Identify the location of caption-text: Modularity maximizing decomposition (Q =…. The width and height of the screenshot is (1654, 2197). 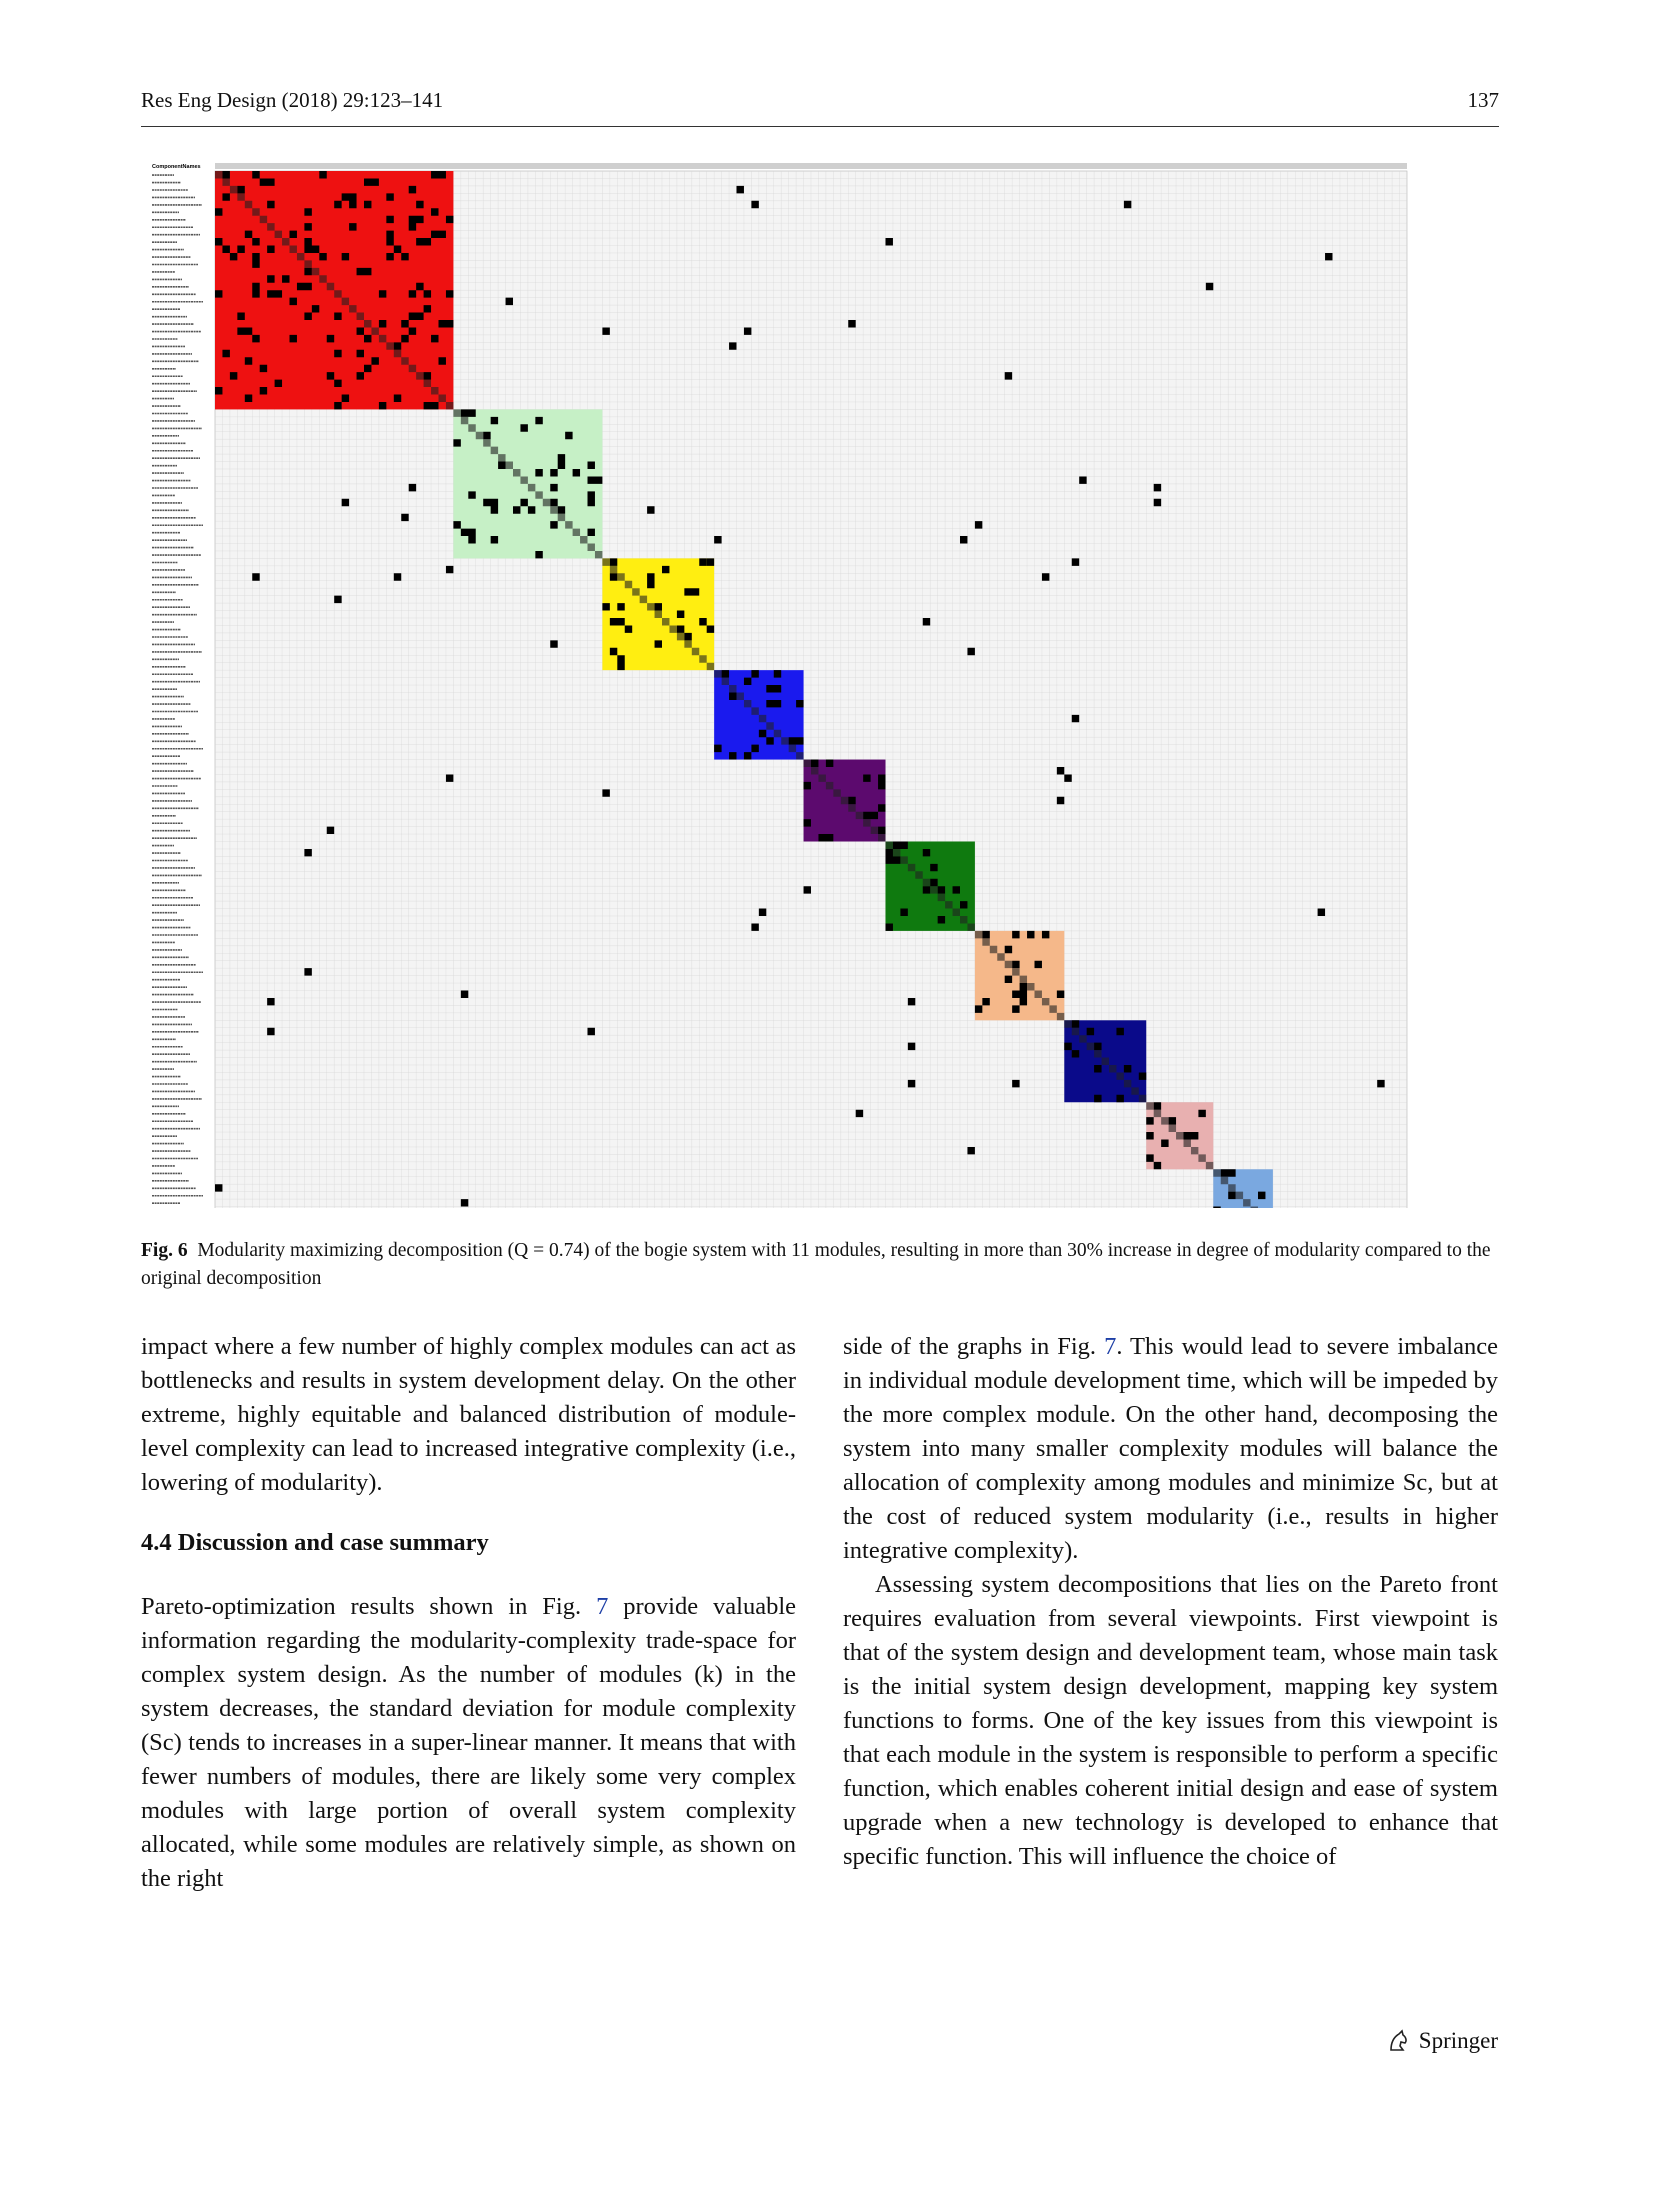
(816, 1264).